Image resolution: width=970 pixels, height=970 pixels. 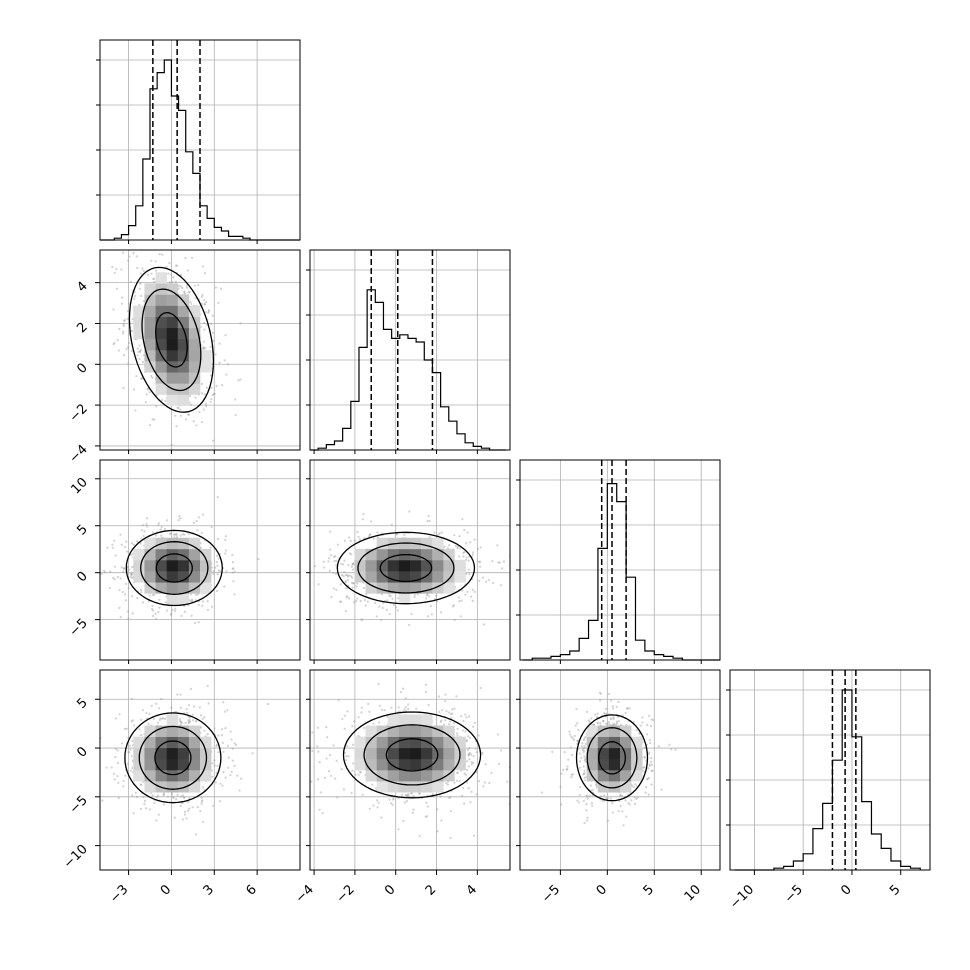 What do you see at coordinates (431, 890) in the screenshot?
I see `x-tick-label: 2` at bounding box center [431, 890].